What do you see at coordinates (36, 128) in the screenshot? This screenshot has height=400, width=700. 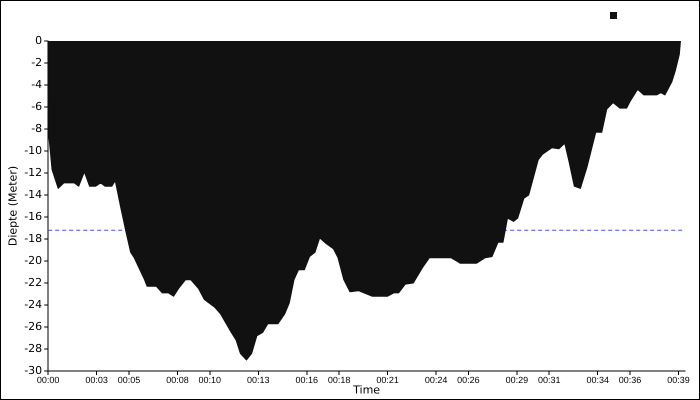 I see `y-tick-label: -8` at bounding box center [36, 128].